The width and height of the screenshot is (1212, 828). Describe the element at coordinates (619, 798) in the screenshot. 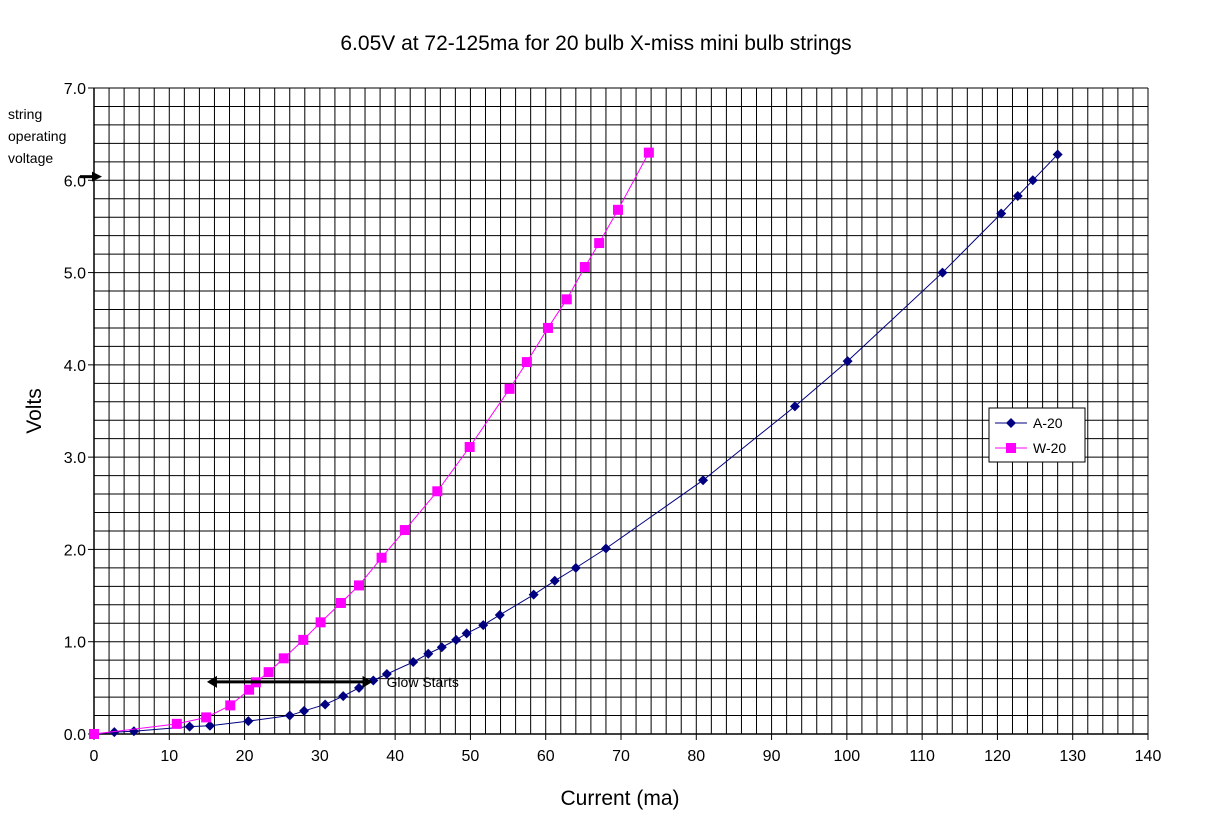

I see `x-axis-label: Current (ma)` at that location.